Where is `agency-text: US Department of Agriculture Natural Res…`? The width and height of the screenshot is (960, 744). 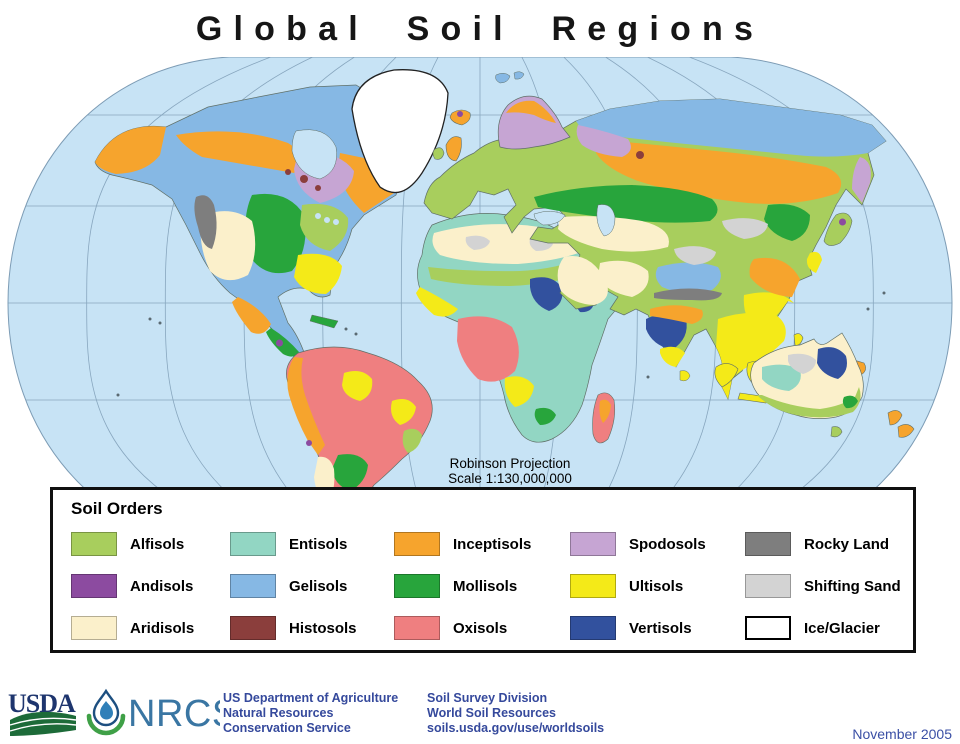 agency-text: US Department of Agriculture Natural Res… is located at coordinates (310, 713).